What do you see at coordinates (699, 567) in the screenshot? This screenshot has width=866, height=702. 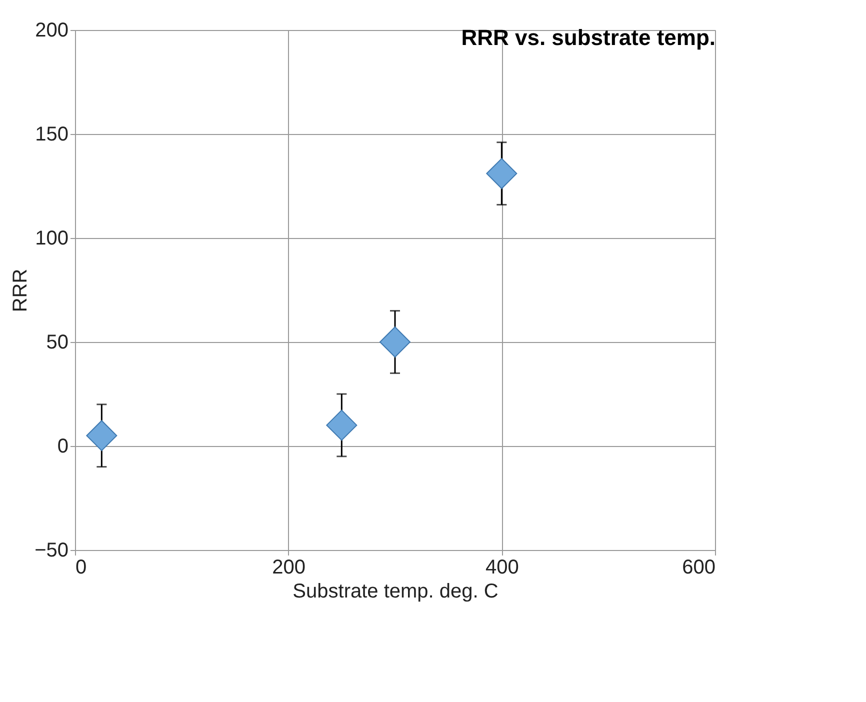 I see `x-tick-label: 600` at bounding box center [699, 567].